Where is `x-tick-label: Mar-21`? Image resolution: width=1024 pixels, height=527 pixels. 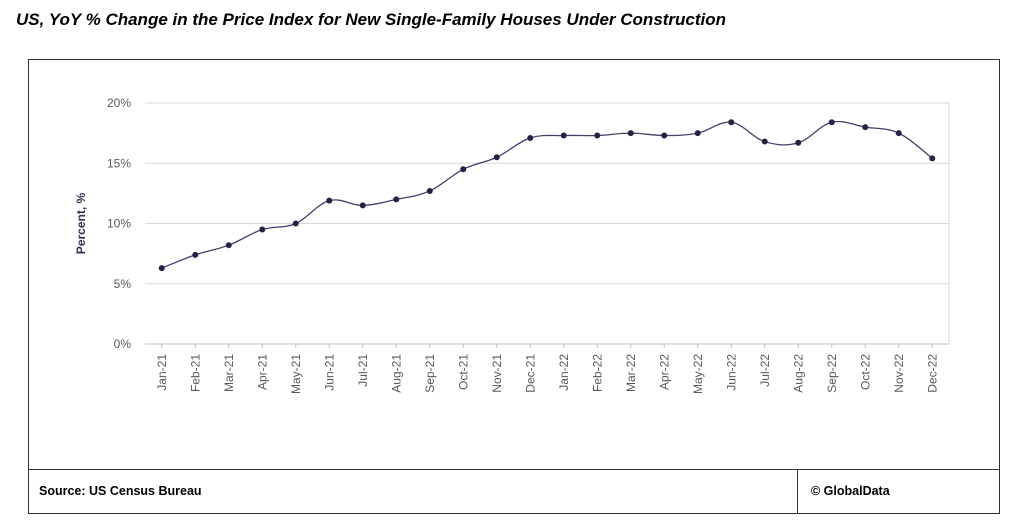
x-tick-label: Mar-21 is located at coordinates (229, 373).